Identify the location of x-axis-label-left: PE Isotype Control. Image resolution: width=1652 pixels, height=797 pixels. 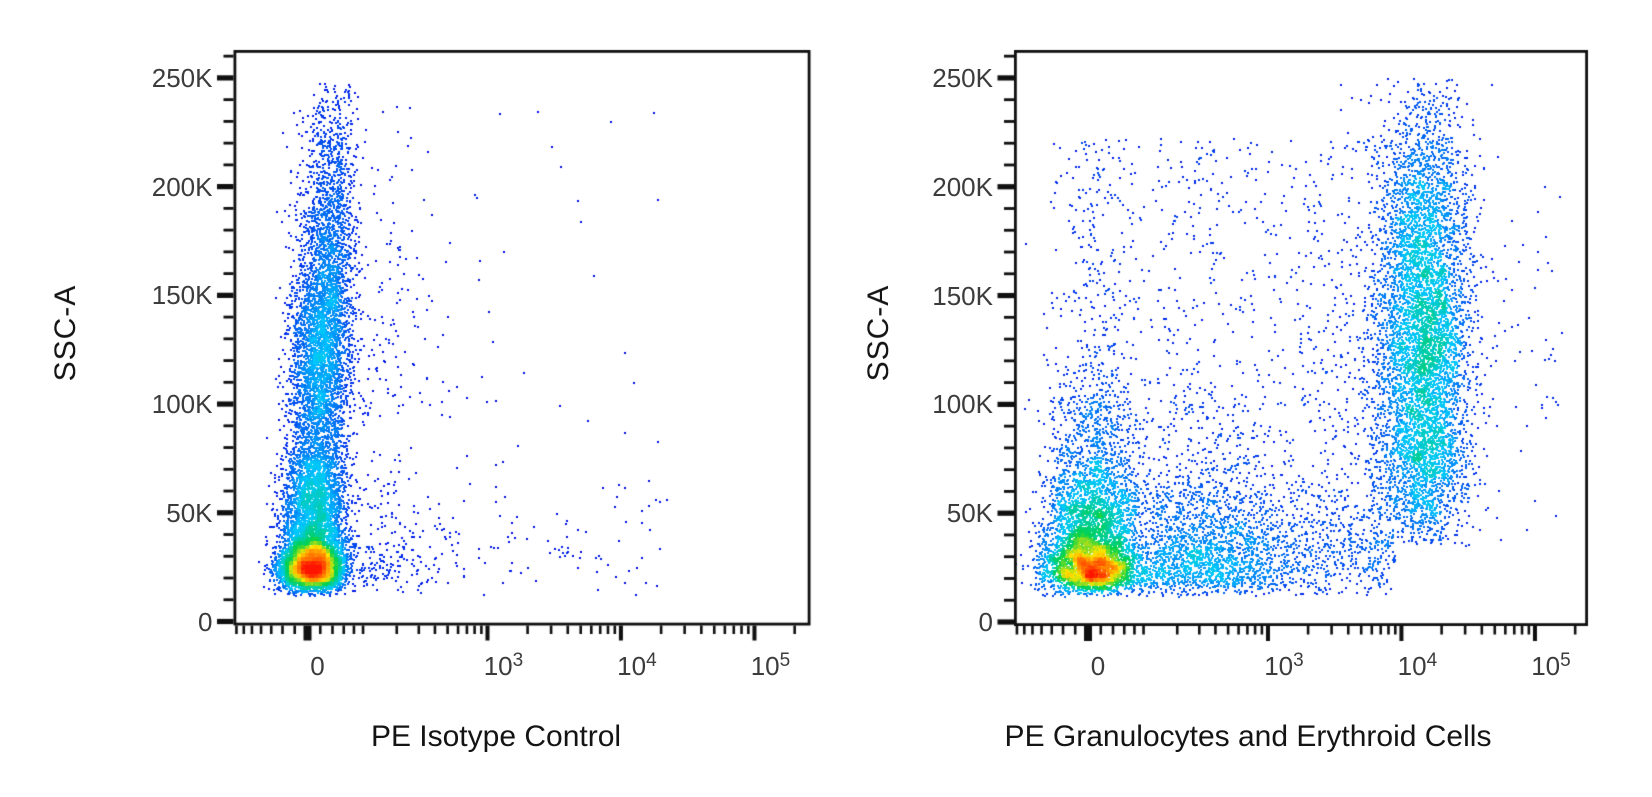
(496, 736).